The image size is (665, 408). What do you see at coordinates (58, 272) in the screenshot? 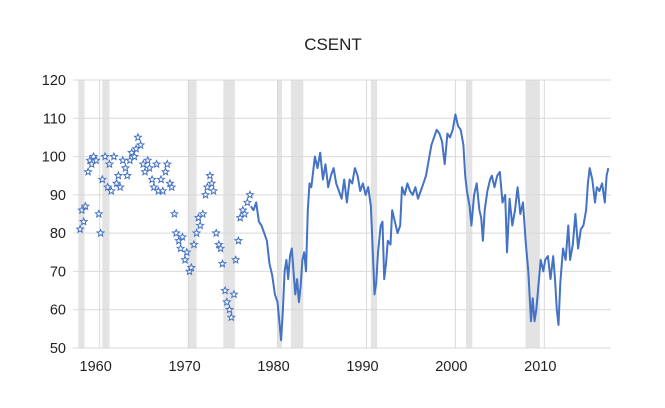
I see `y-tick-label: 70` at bounding box center [58, 272].